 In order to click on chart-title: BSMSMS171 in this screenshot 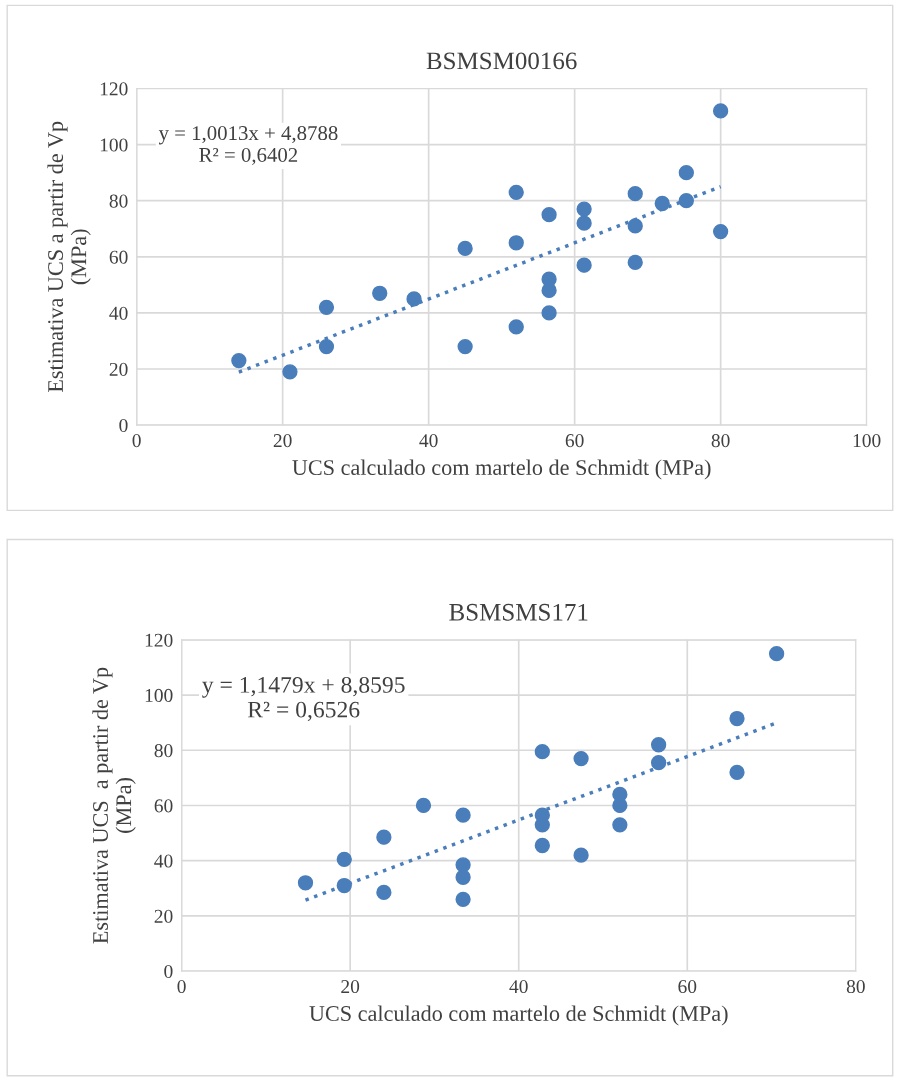, I will do `click(518, 612)`.